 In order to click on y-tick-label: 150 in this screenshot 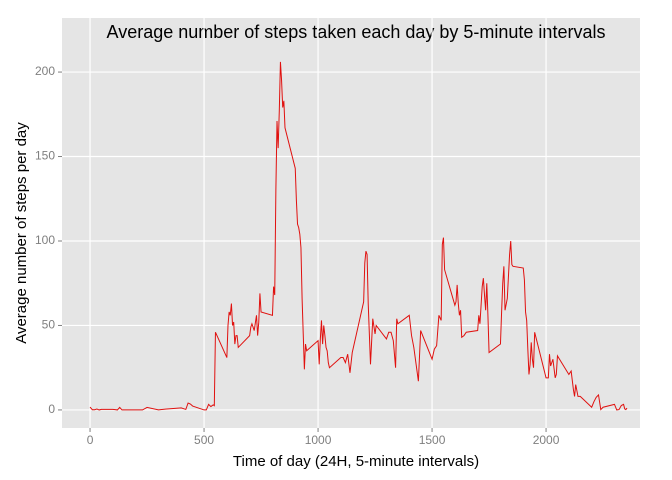, I will do `click(45, 156)`.